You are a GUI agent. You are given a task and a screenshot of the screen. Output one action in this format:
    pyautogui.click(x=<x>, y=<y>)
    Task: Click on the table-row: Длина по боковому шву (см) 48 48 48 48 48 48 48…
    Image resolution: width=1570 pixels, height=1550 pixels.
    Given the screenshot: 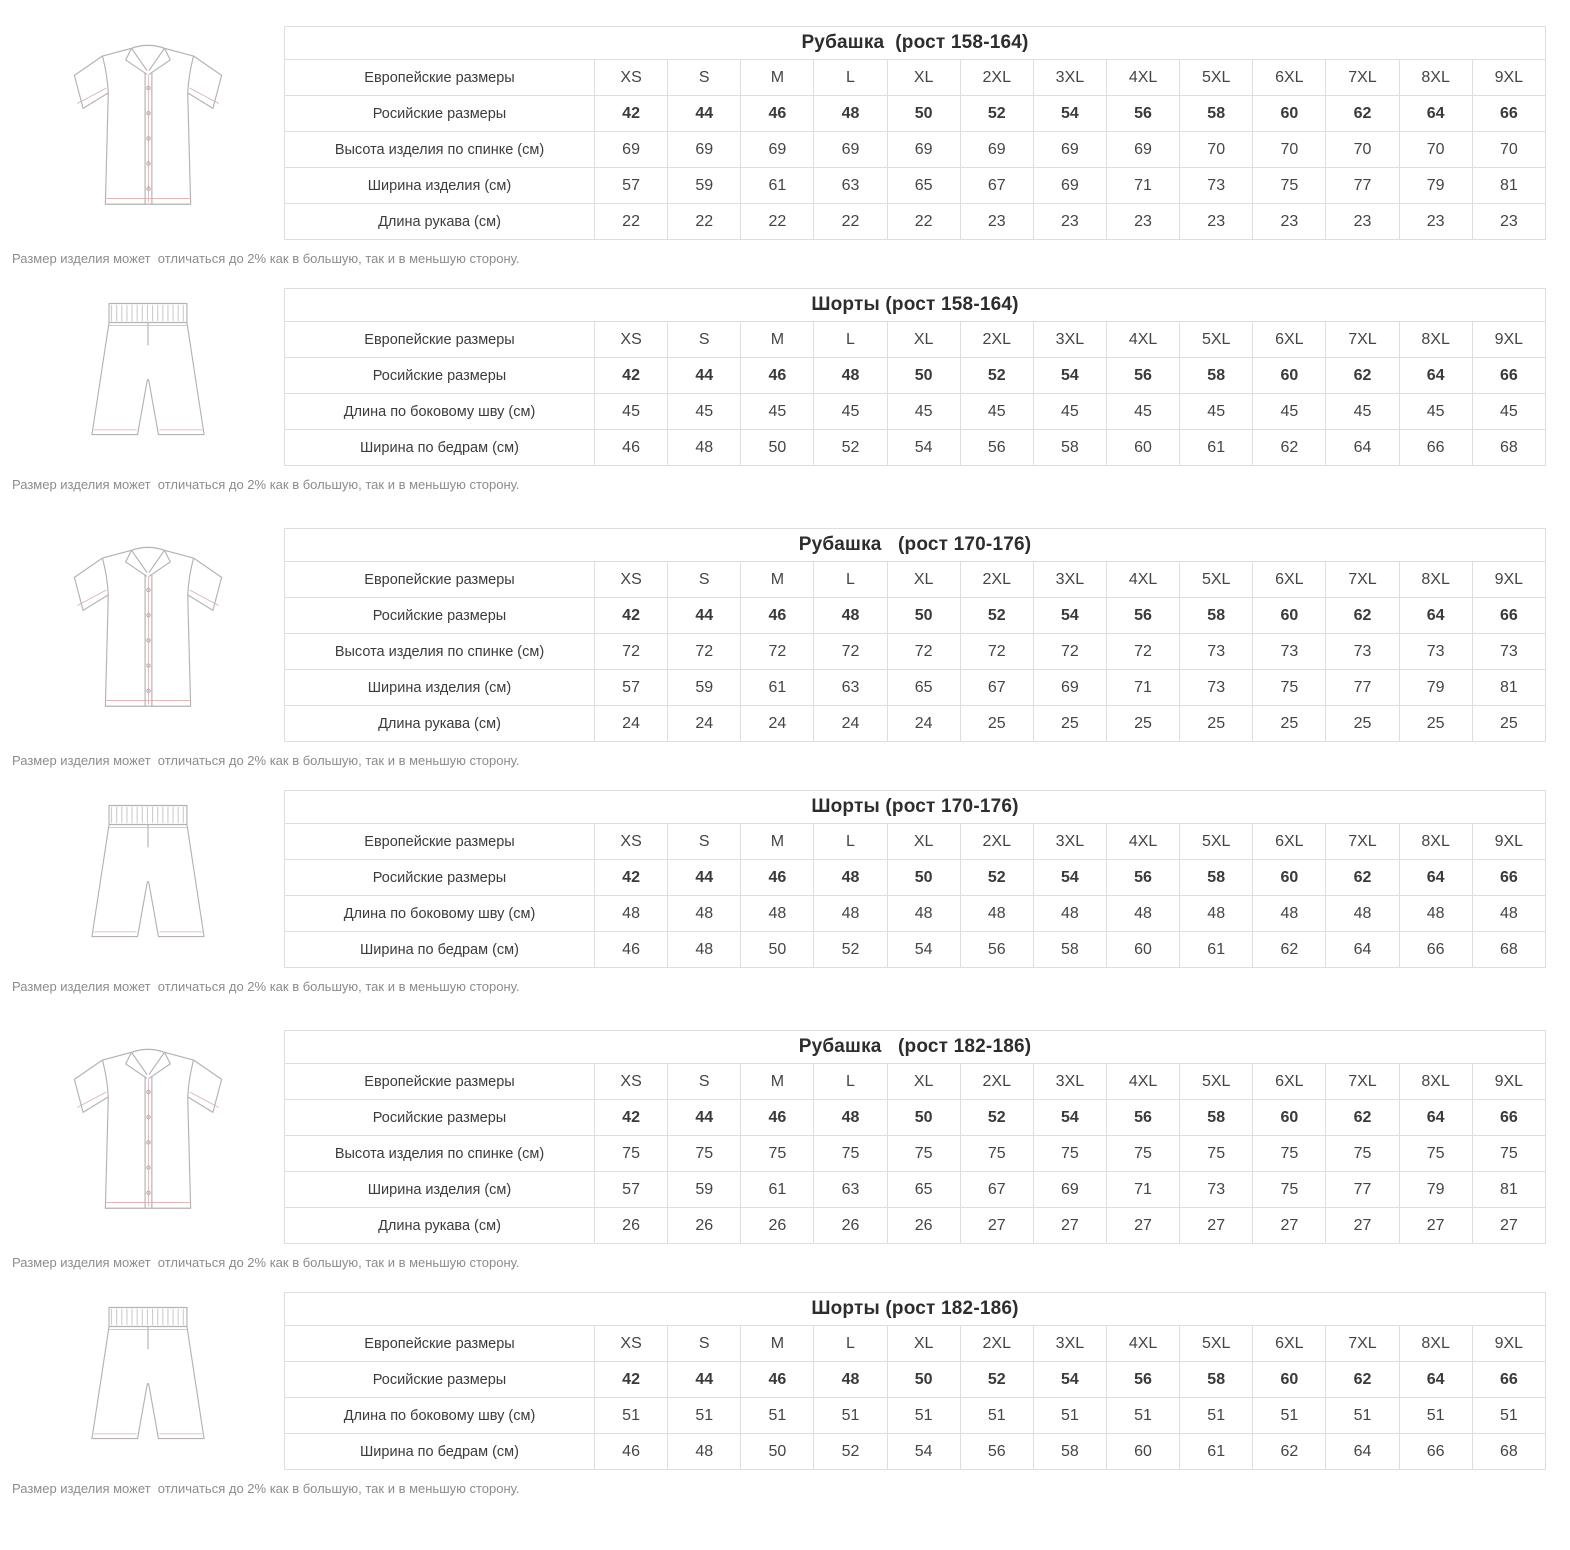 What is the action you would take?
    pyautogui.click(x=915, y=913)
    